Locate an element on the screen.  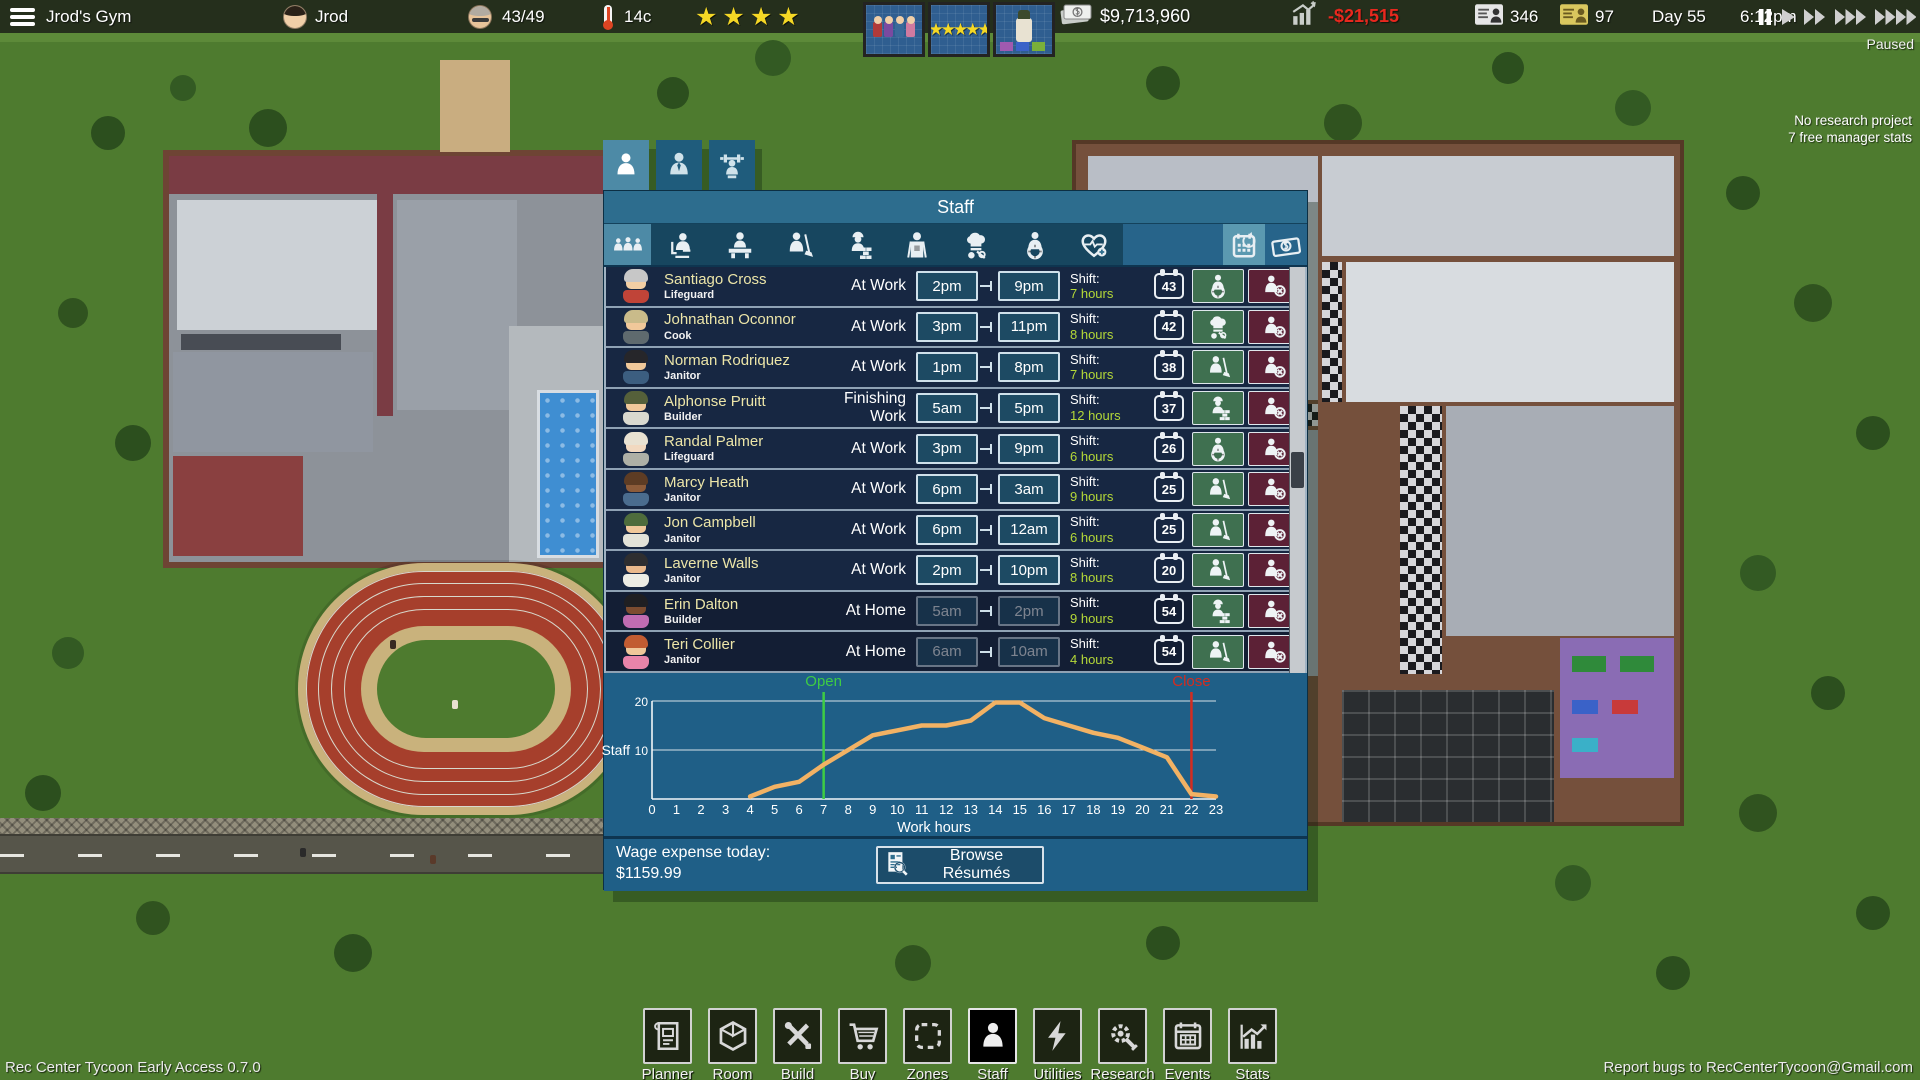
staff-notification is located at coordinates (1024, 29).